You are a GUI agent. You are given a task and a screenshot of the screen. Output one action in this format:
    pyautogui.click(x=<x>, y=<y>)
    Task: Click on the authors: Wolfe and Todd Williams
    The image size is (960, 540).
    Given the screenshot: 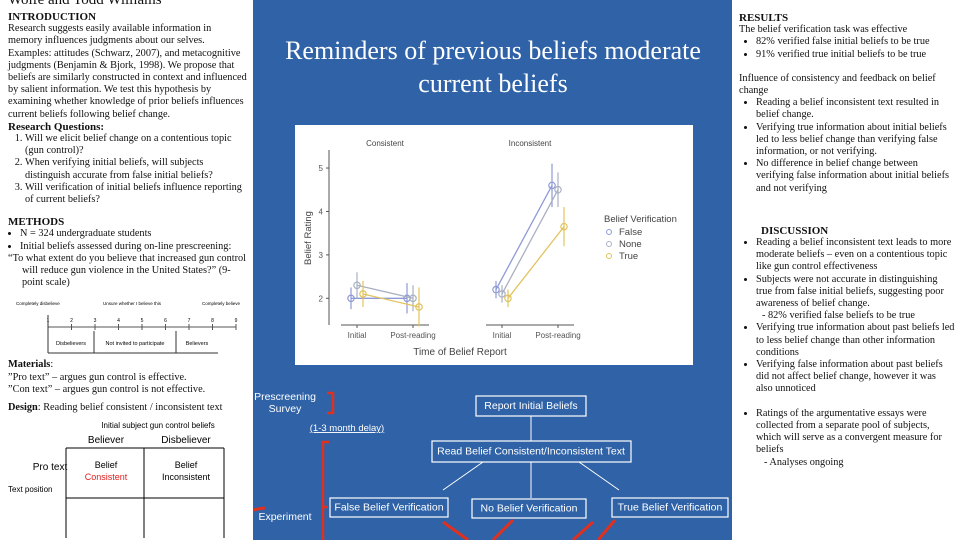 What is the action you would take?
    pyautogui.click(x=85, y=4)
    